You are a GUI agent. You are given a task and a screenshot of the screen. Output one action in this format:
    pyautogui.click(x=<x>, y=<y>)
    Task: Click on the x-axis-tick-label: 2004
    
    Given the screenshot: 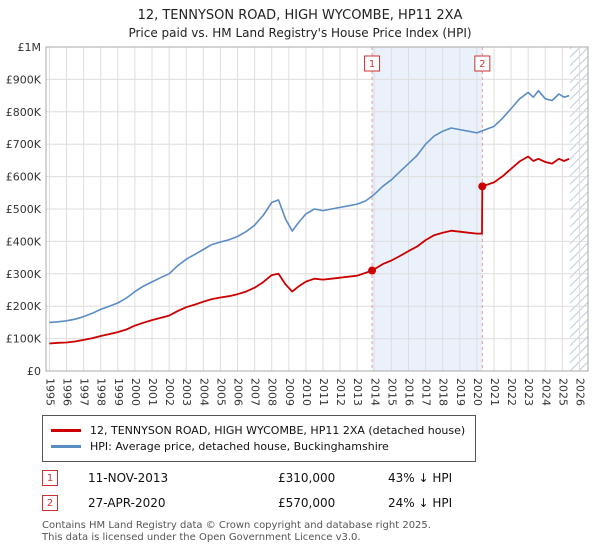 What is the action you would take?
    pyautogui.click(x=203, y=392)
    